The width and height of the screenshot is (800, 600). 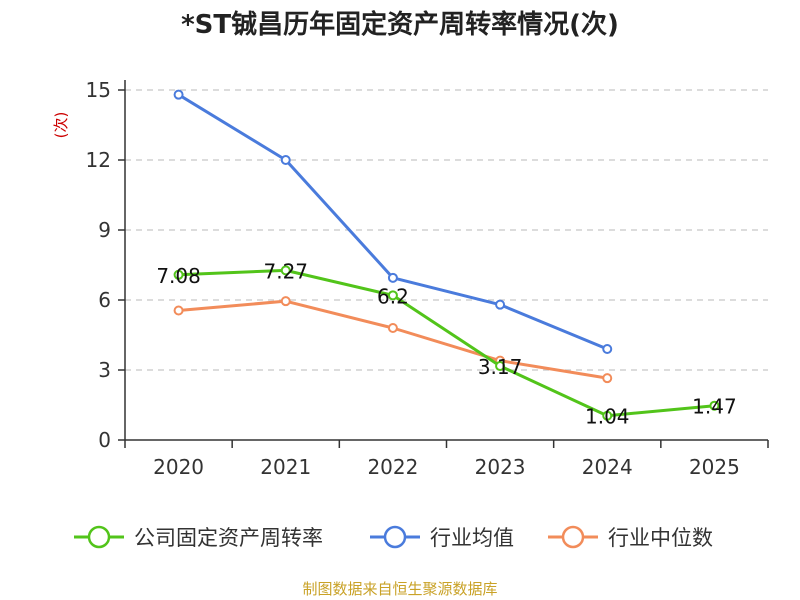 I want to click on y-tick-label: 3, so click(x=104, y=370).